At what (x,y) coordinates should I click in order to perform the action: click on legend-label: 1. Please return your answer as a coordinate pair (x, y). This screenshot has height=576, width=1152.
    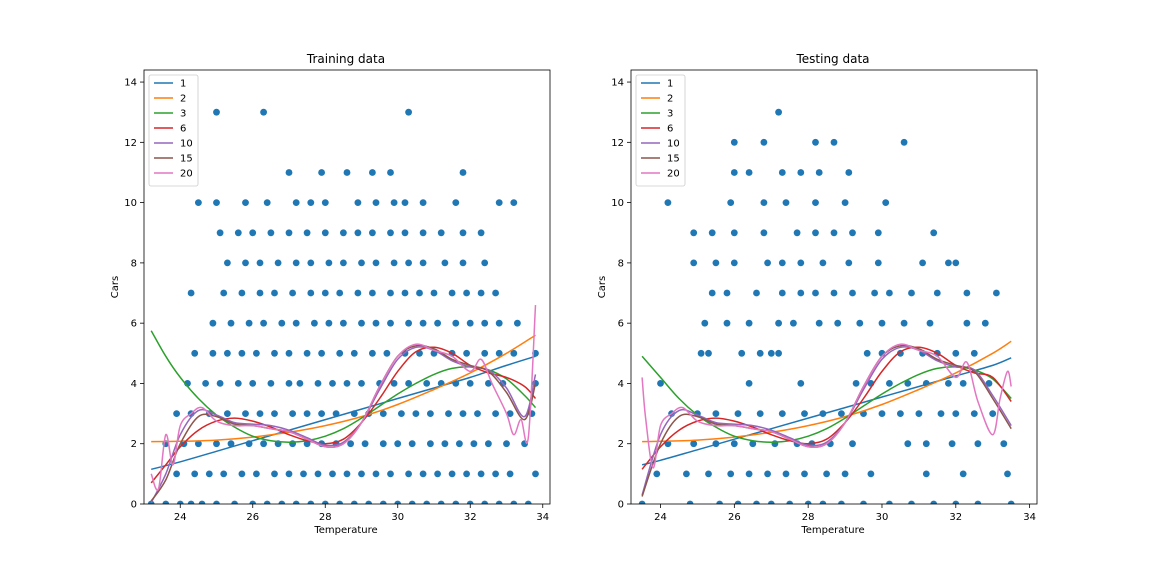
    Looking at the image, I should click on (183, 84).